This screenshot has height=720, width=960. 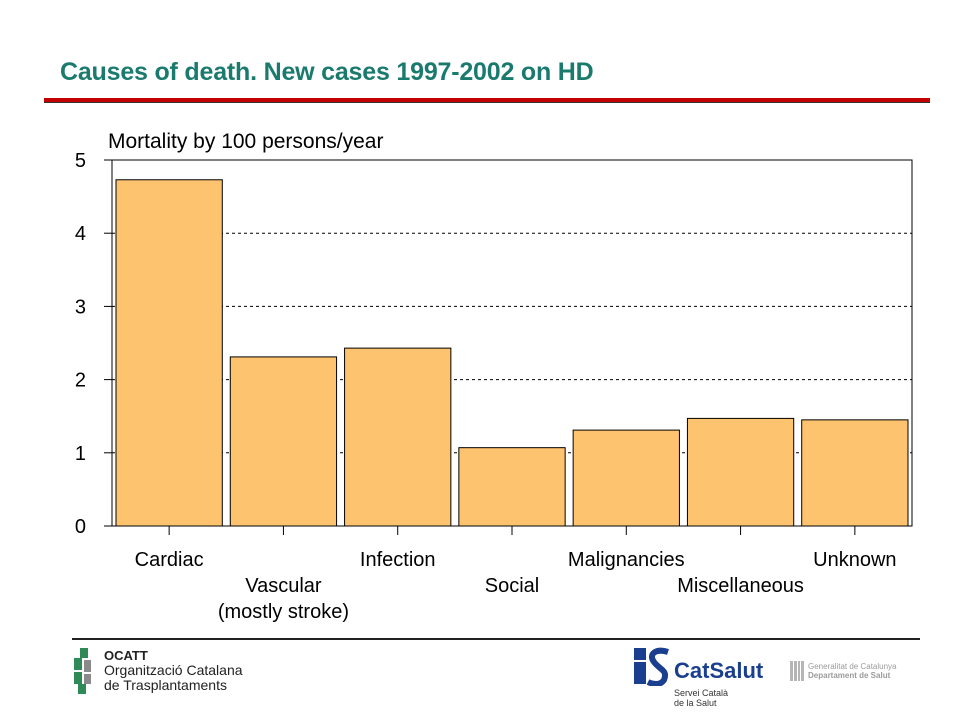 What do you see at coordinates (80, 307) in the screenshot?
I see `y-tick-label: 3` at bounding box center [80, 307].